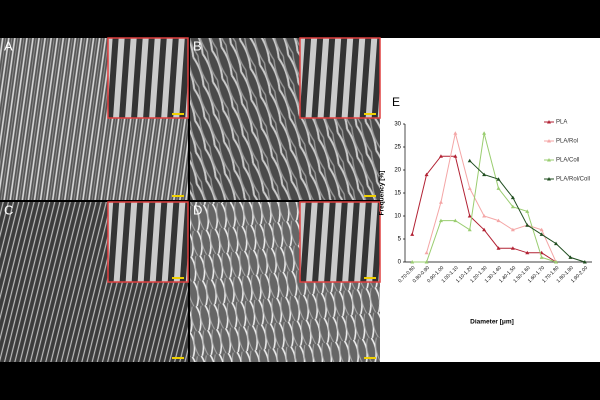  What do you see at coordinates (8, 209) in the screenshot?
I see `panel-label: C` at bounding box center [8, 209].